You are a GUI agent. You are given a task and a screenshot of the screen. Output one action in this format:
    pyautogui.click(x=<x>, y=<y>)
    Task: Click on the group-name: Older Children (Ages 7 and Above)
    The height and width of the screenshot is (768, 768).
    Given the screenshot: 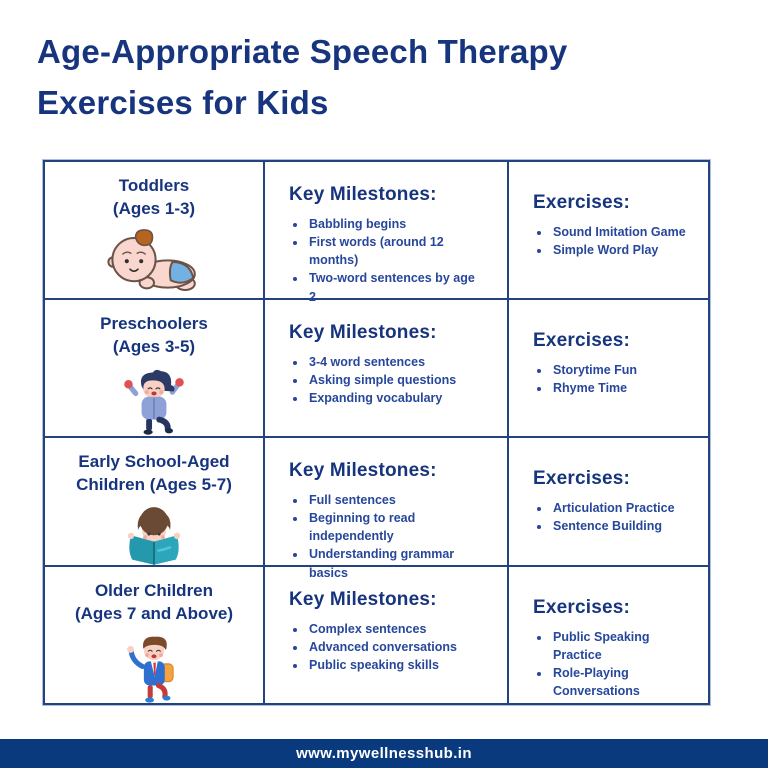 What is the action you would take?
    pyautogui.click(x=154, y=603)
    